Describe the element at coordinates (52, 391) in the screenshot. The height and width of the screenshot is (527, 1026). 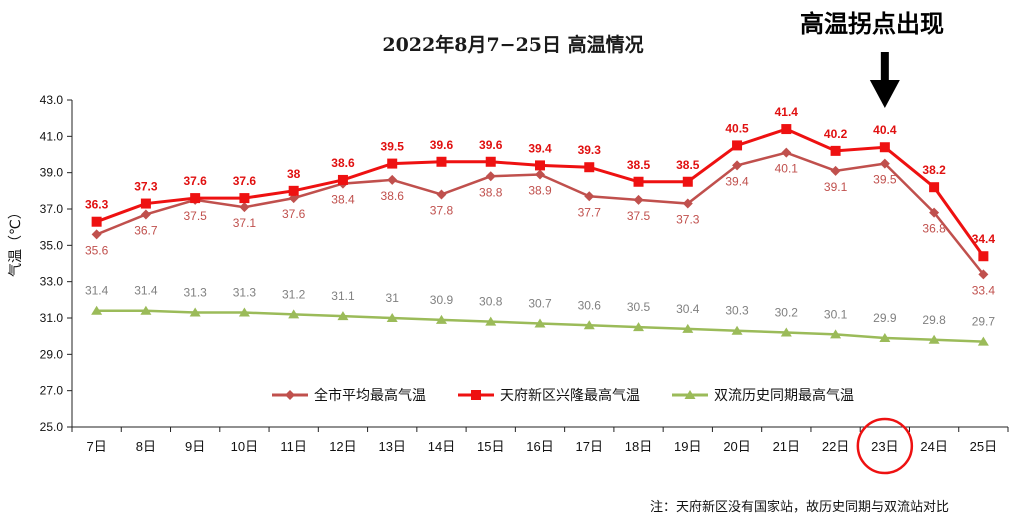
I see `y-tick-label: 27.0` at that location.